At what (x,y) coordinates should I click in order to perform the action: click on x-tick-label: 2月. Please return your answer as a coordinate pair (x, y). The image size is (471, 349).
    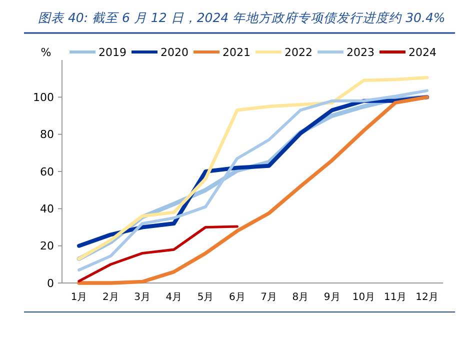
    Looking at the image, I should click on (110, 297).